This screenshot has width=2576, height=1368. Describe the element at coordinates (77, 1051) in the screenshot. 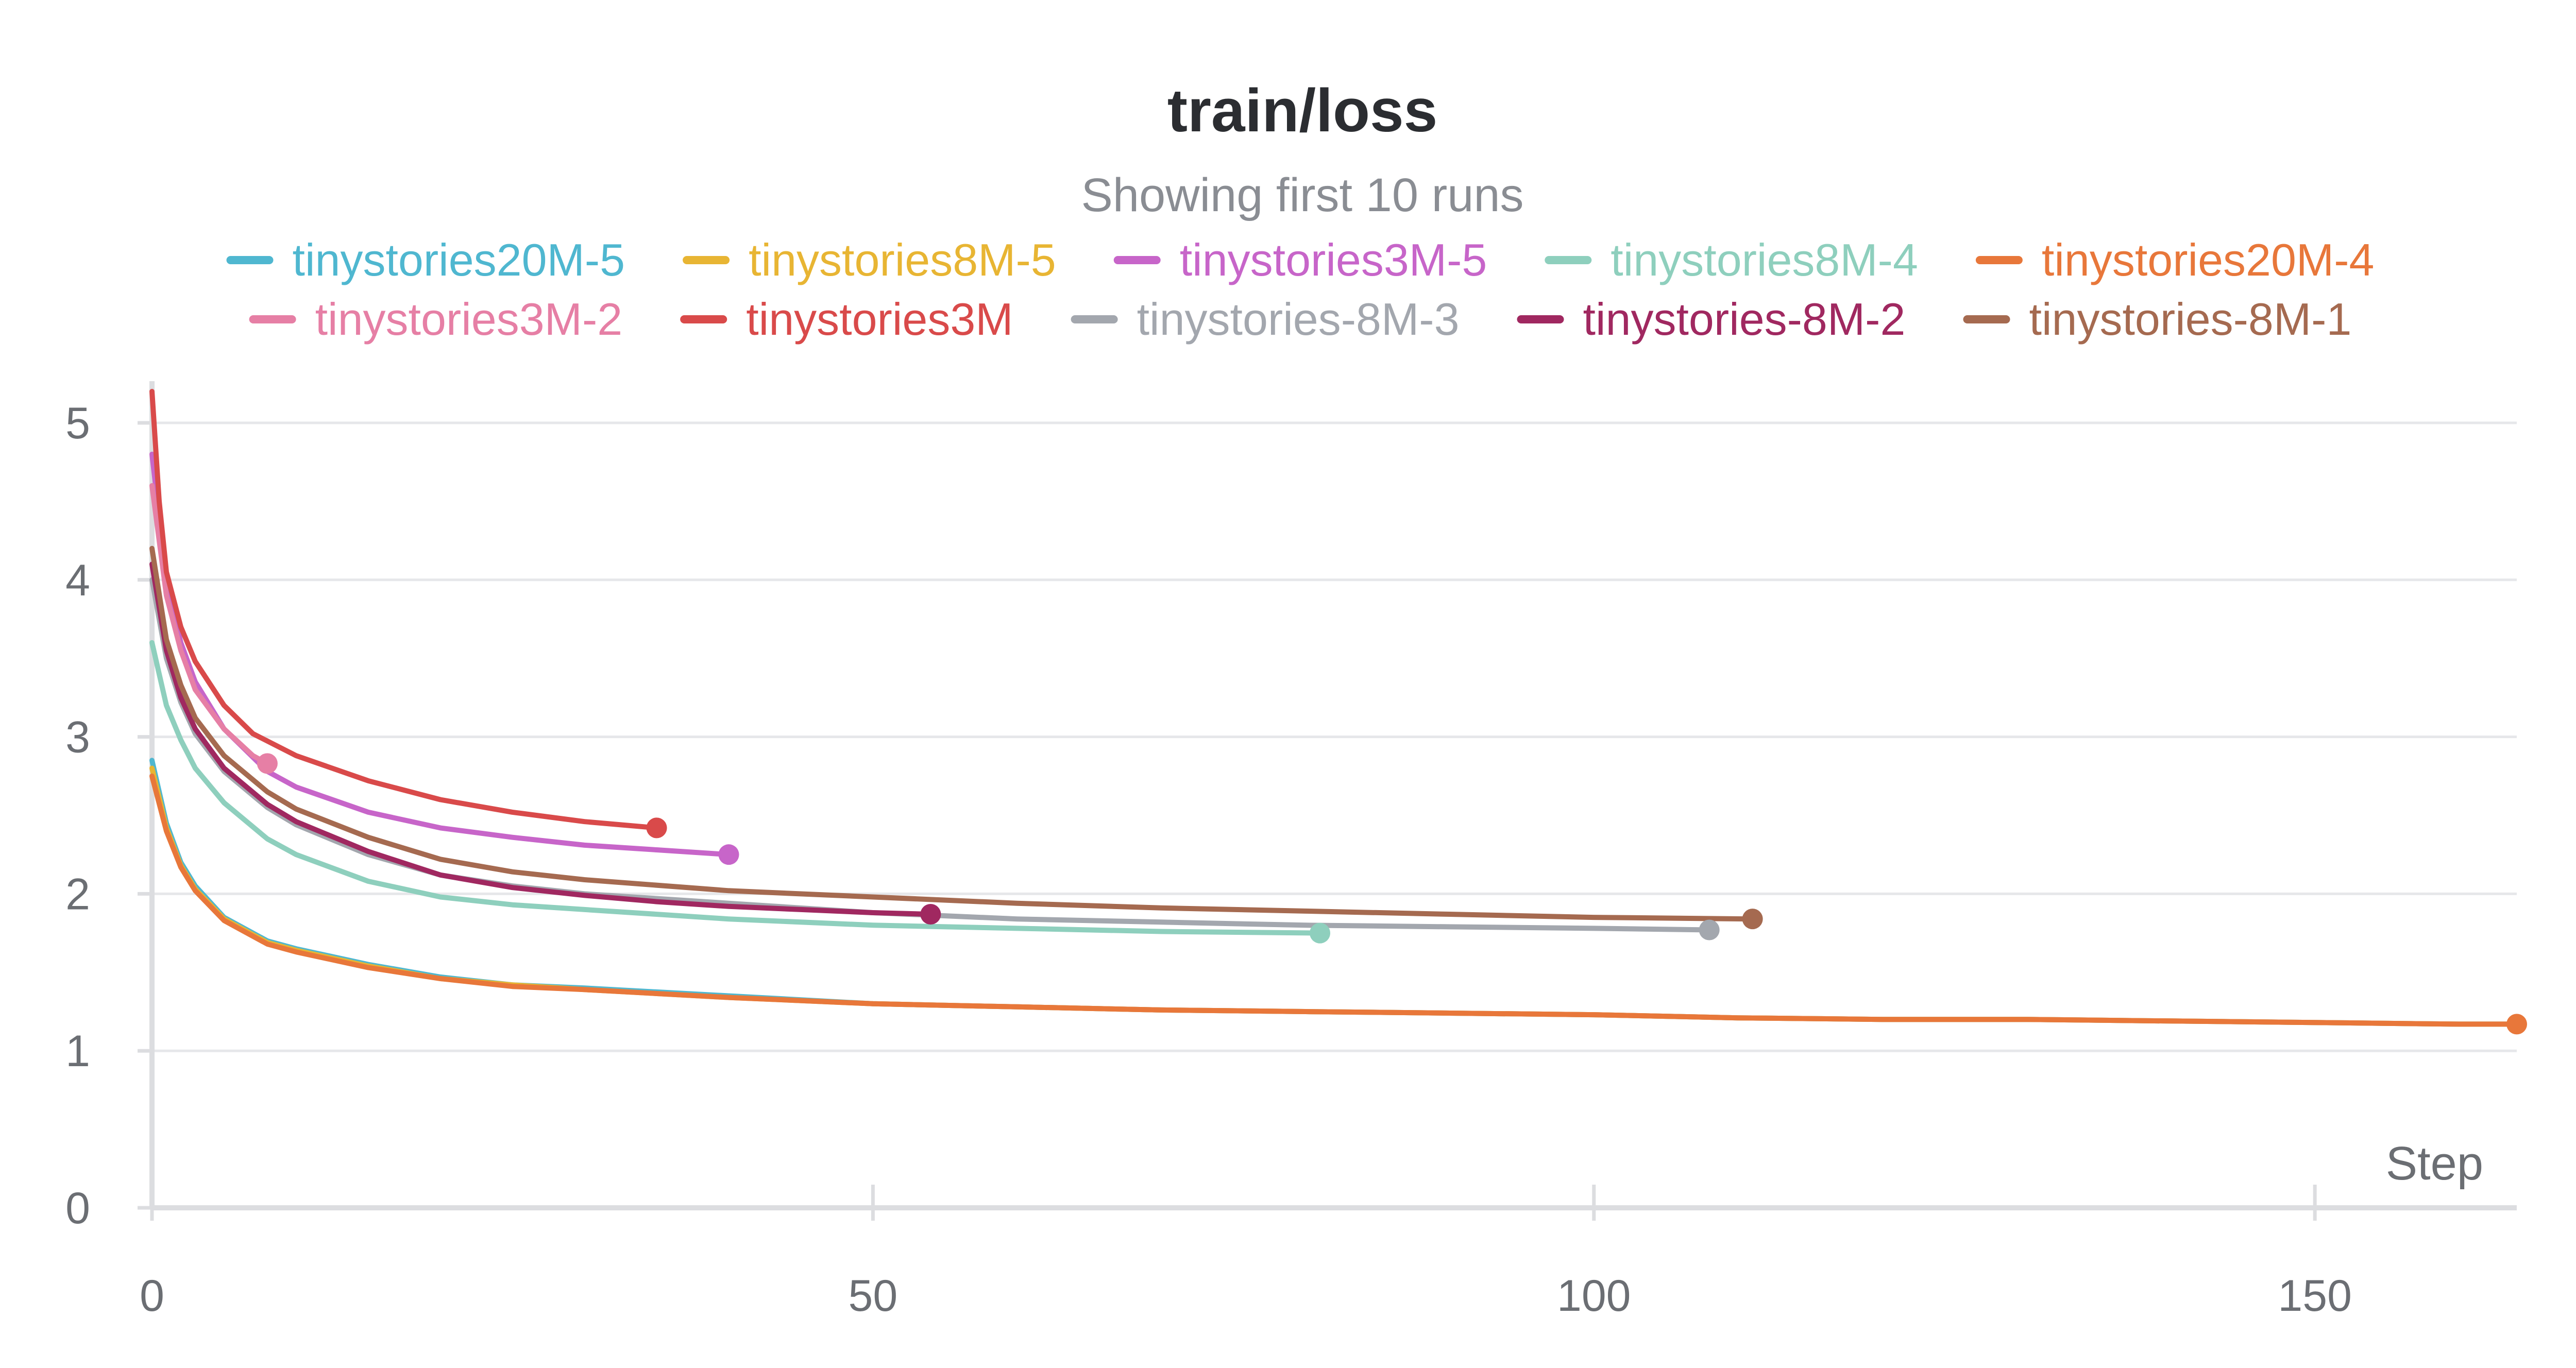

I see `y-tick-label-1: 1` at that location.